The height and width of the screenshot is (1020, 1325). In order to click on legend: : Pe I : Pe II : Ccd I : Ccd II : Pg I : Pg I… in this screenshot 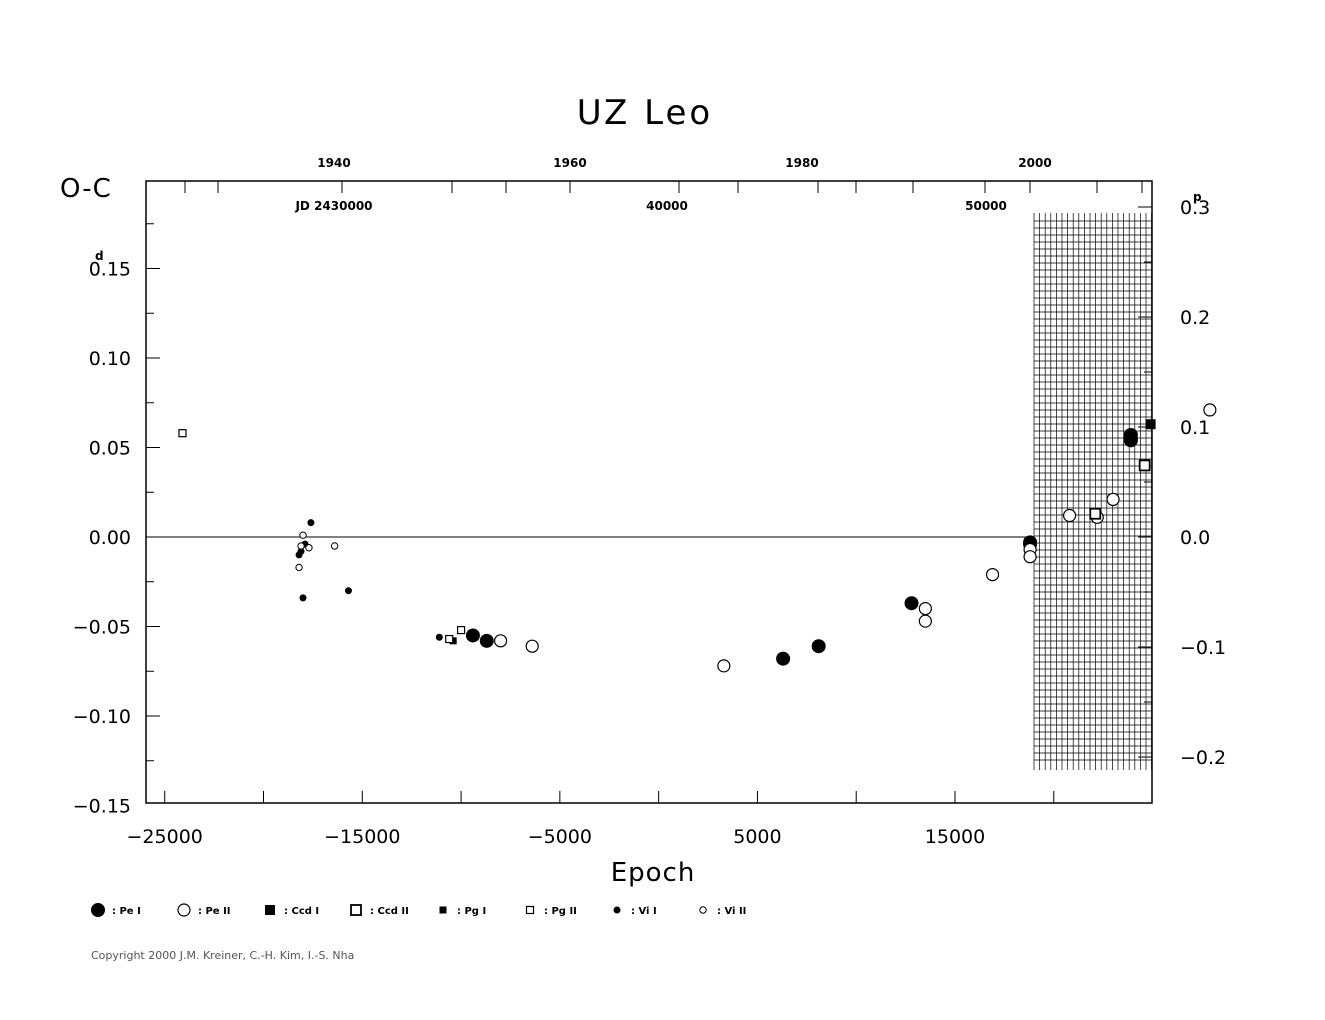, I will do `click(418, 910)`.